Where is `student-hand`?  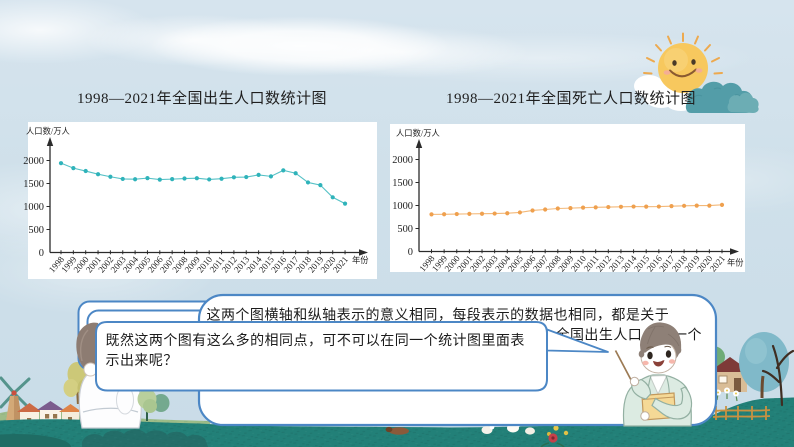 student-hand is located at coordinates (90, 369).